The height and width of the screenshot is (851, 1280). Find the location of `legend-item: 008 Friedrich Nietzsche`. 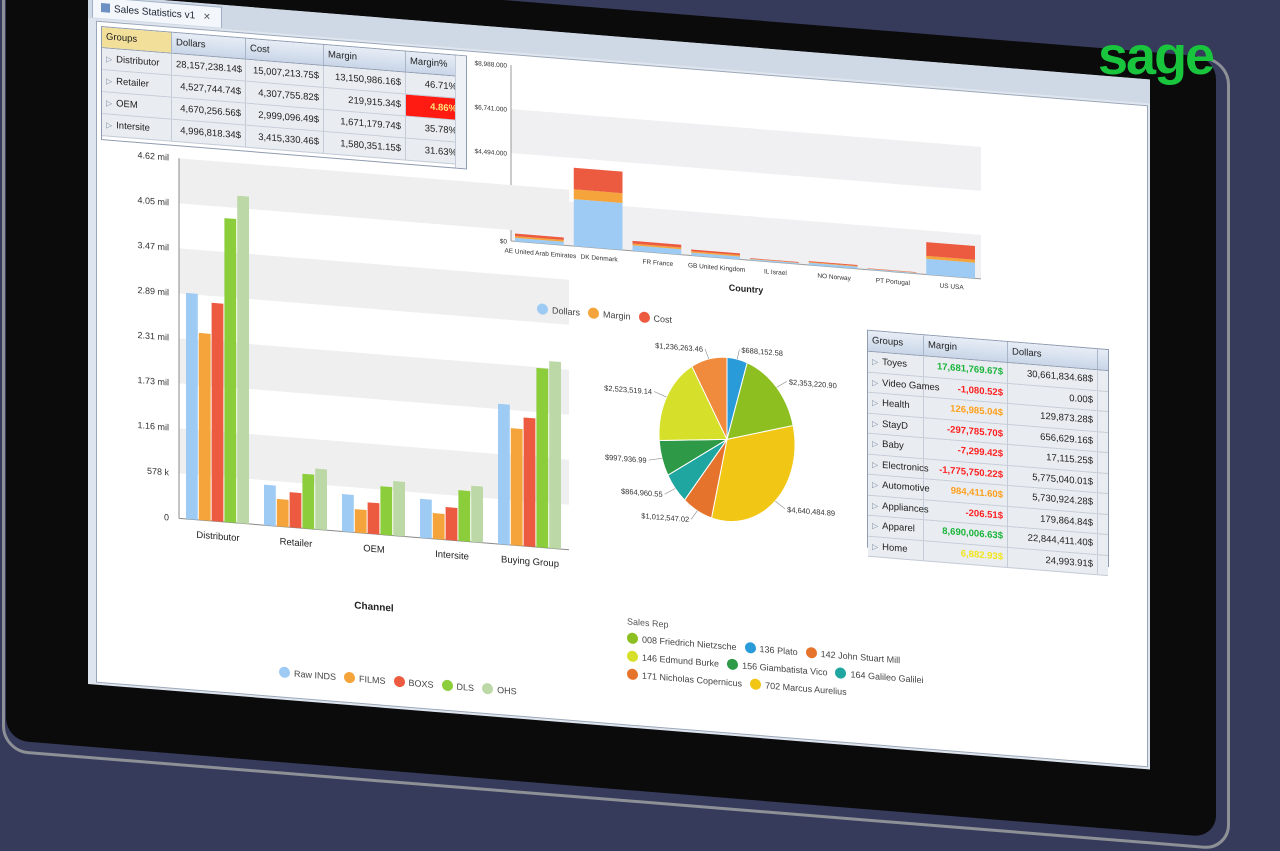

legend-item: 008 Friedrich Nietzsche is located at coordinates (682, 642).